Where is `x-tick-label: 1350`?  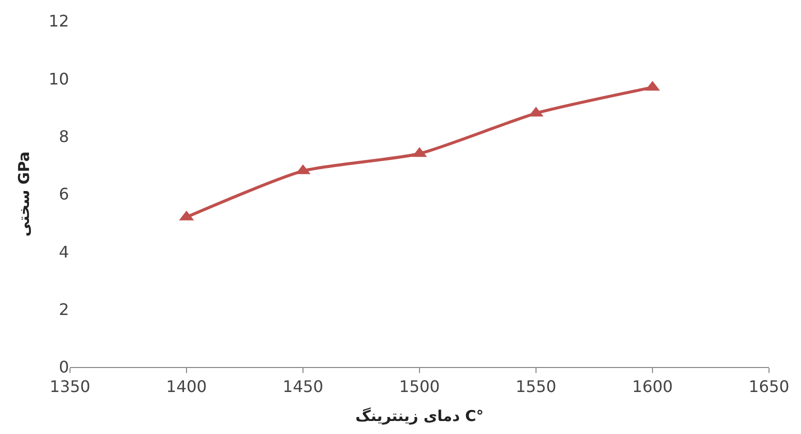 x-tick-label: 1350 is located at coordinates (70, 386).